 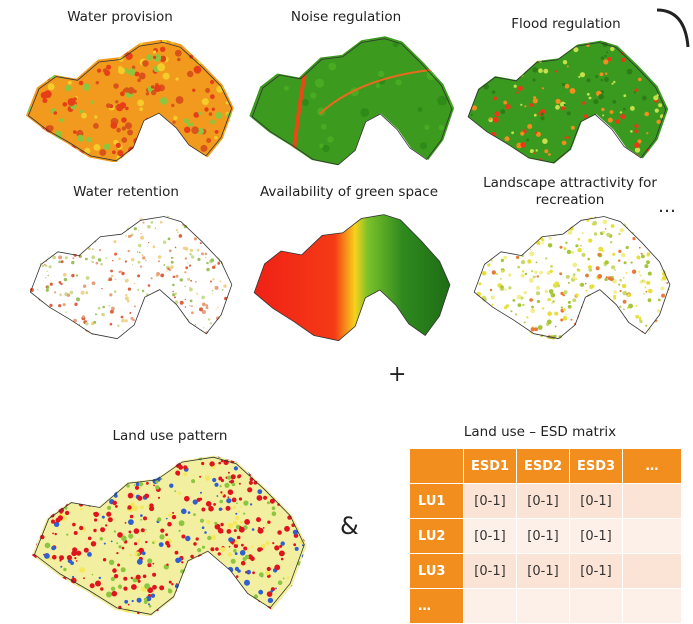 I want to click on map-label-noise-regulation: Noise regulation, so click(x=346, y=17).